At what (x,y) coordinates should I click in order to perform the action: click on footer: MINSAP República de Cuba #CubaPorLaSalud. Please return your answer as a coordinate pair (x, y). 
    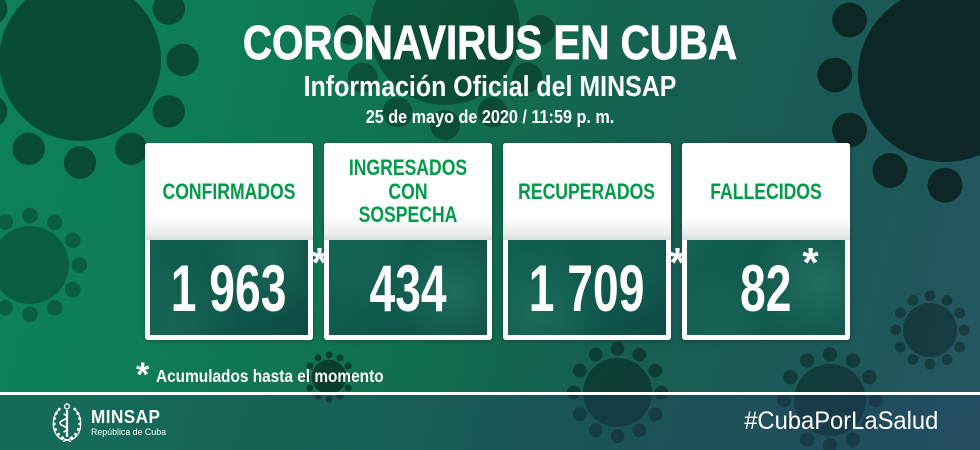
    Looking at the image, I should click on (490, 422).